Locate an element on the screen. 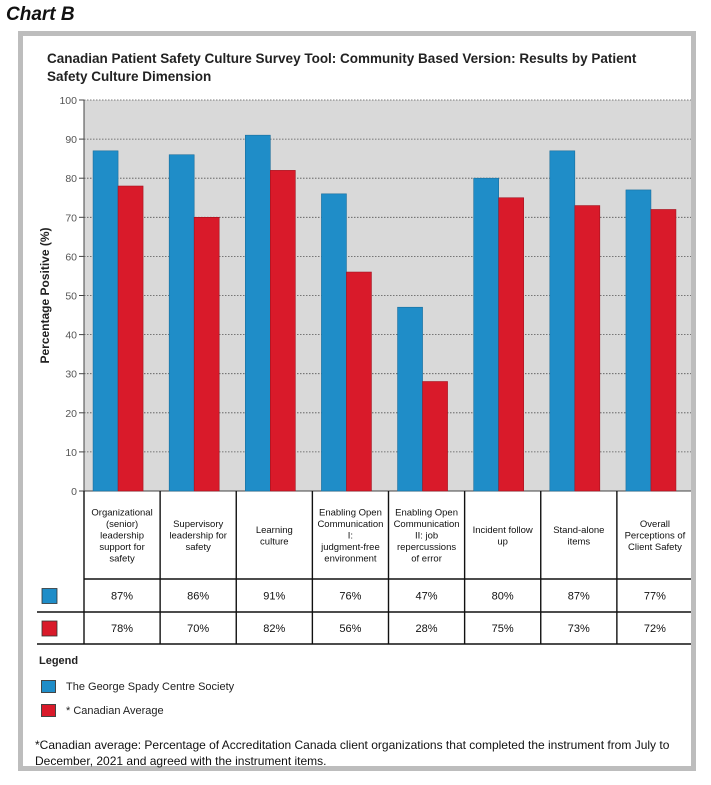 The width and height of the screenshot is (711, 785). y-tick-label: 20 is located at coordinates (71, 414).